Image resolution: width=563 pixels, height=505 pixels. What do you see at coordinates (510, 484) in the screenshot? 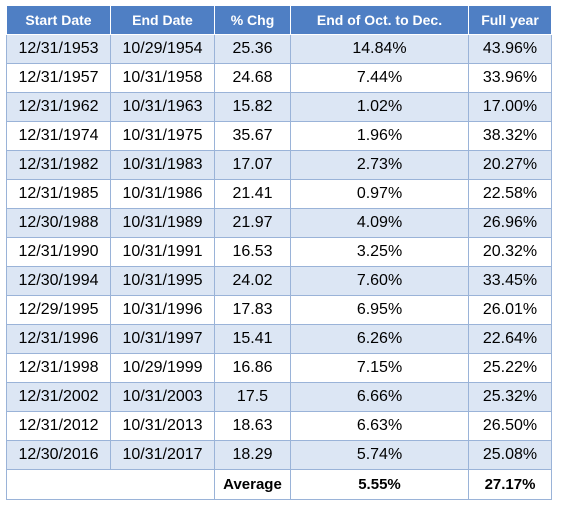
I see `average-full-year: 27.17%` at bounding box center [510, 484].